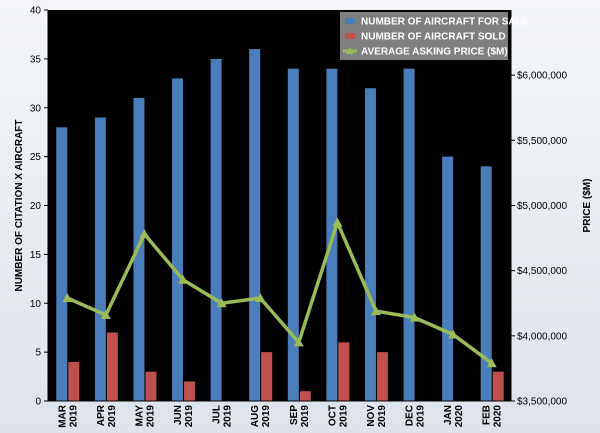 The width and height of the screenshot is (600, 433). I want to click on x-tick-month: DEC, so click(410, 415).